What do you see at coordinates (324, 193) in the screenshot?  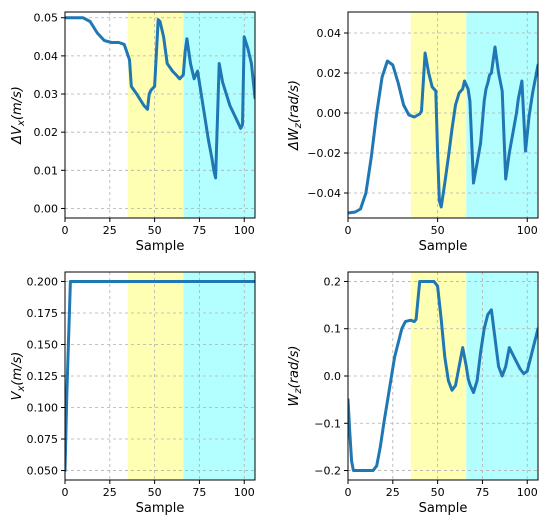 I see `y-tick-label: −0.04` at bounding box center [324, 193].